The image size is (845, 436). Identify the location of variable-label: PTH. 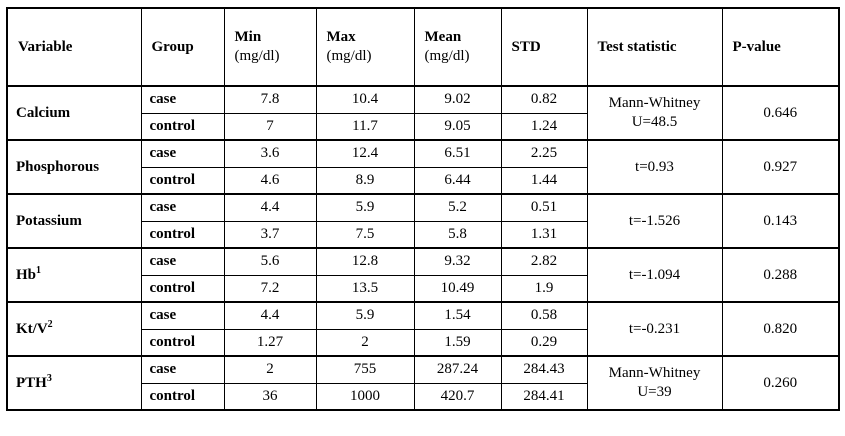
(31, 382).